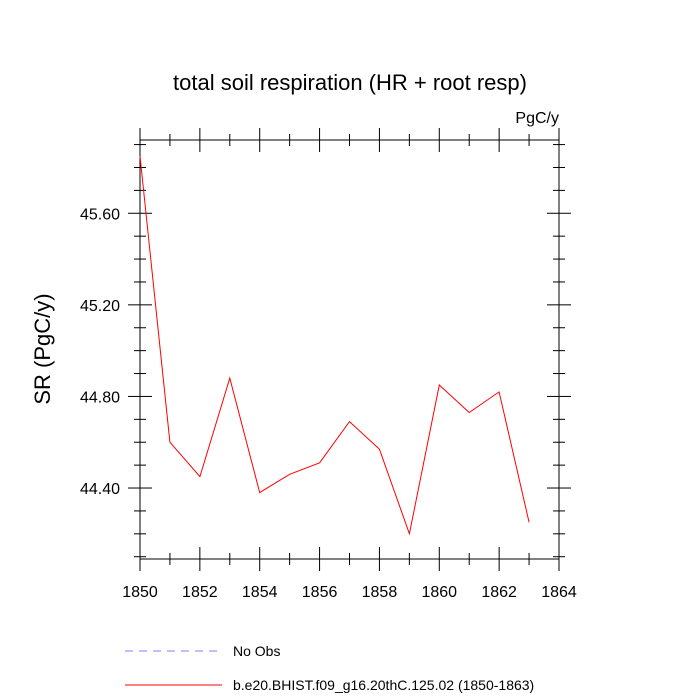  I want to click on x-tick-label: 1858, so click(380, 592).